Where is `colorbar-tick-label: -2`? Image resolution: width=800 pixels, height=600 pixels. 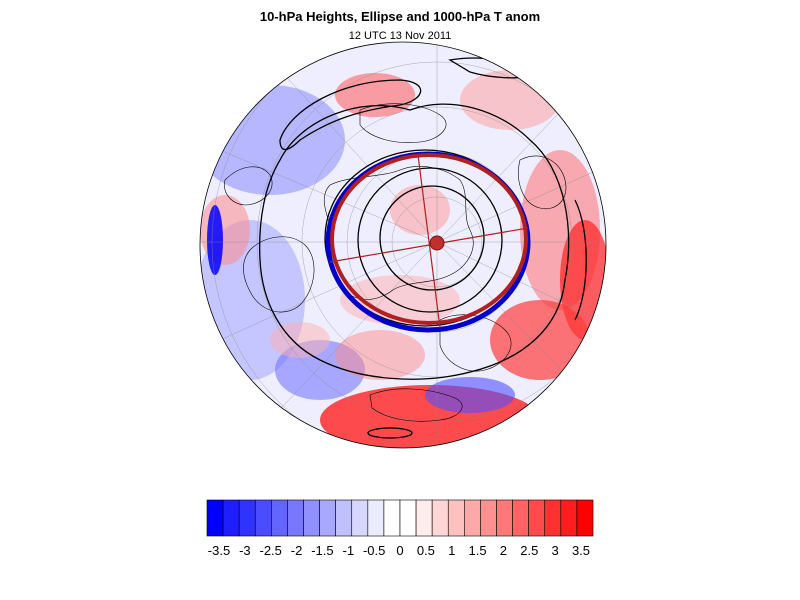 colorbar-tick-label: -2 is located at coordinates (297, 550).